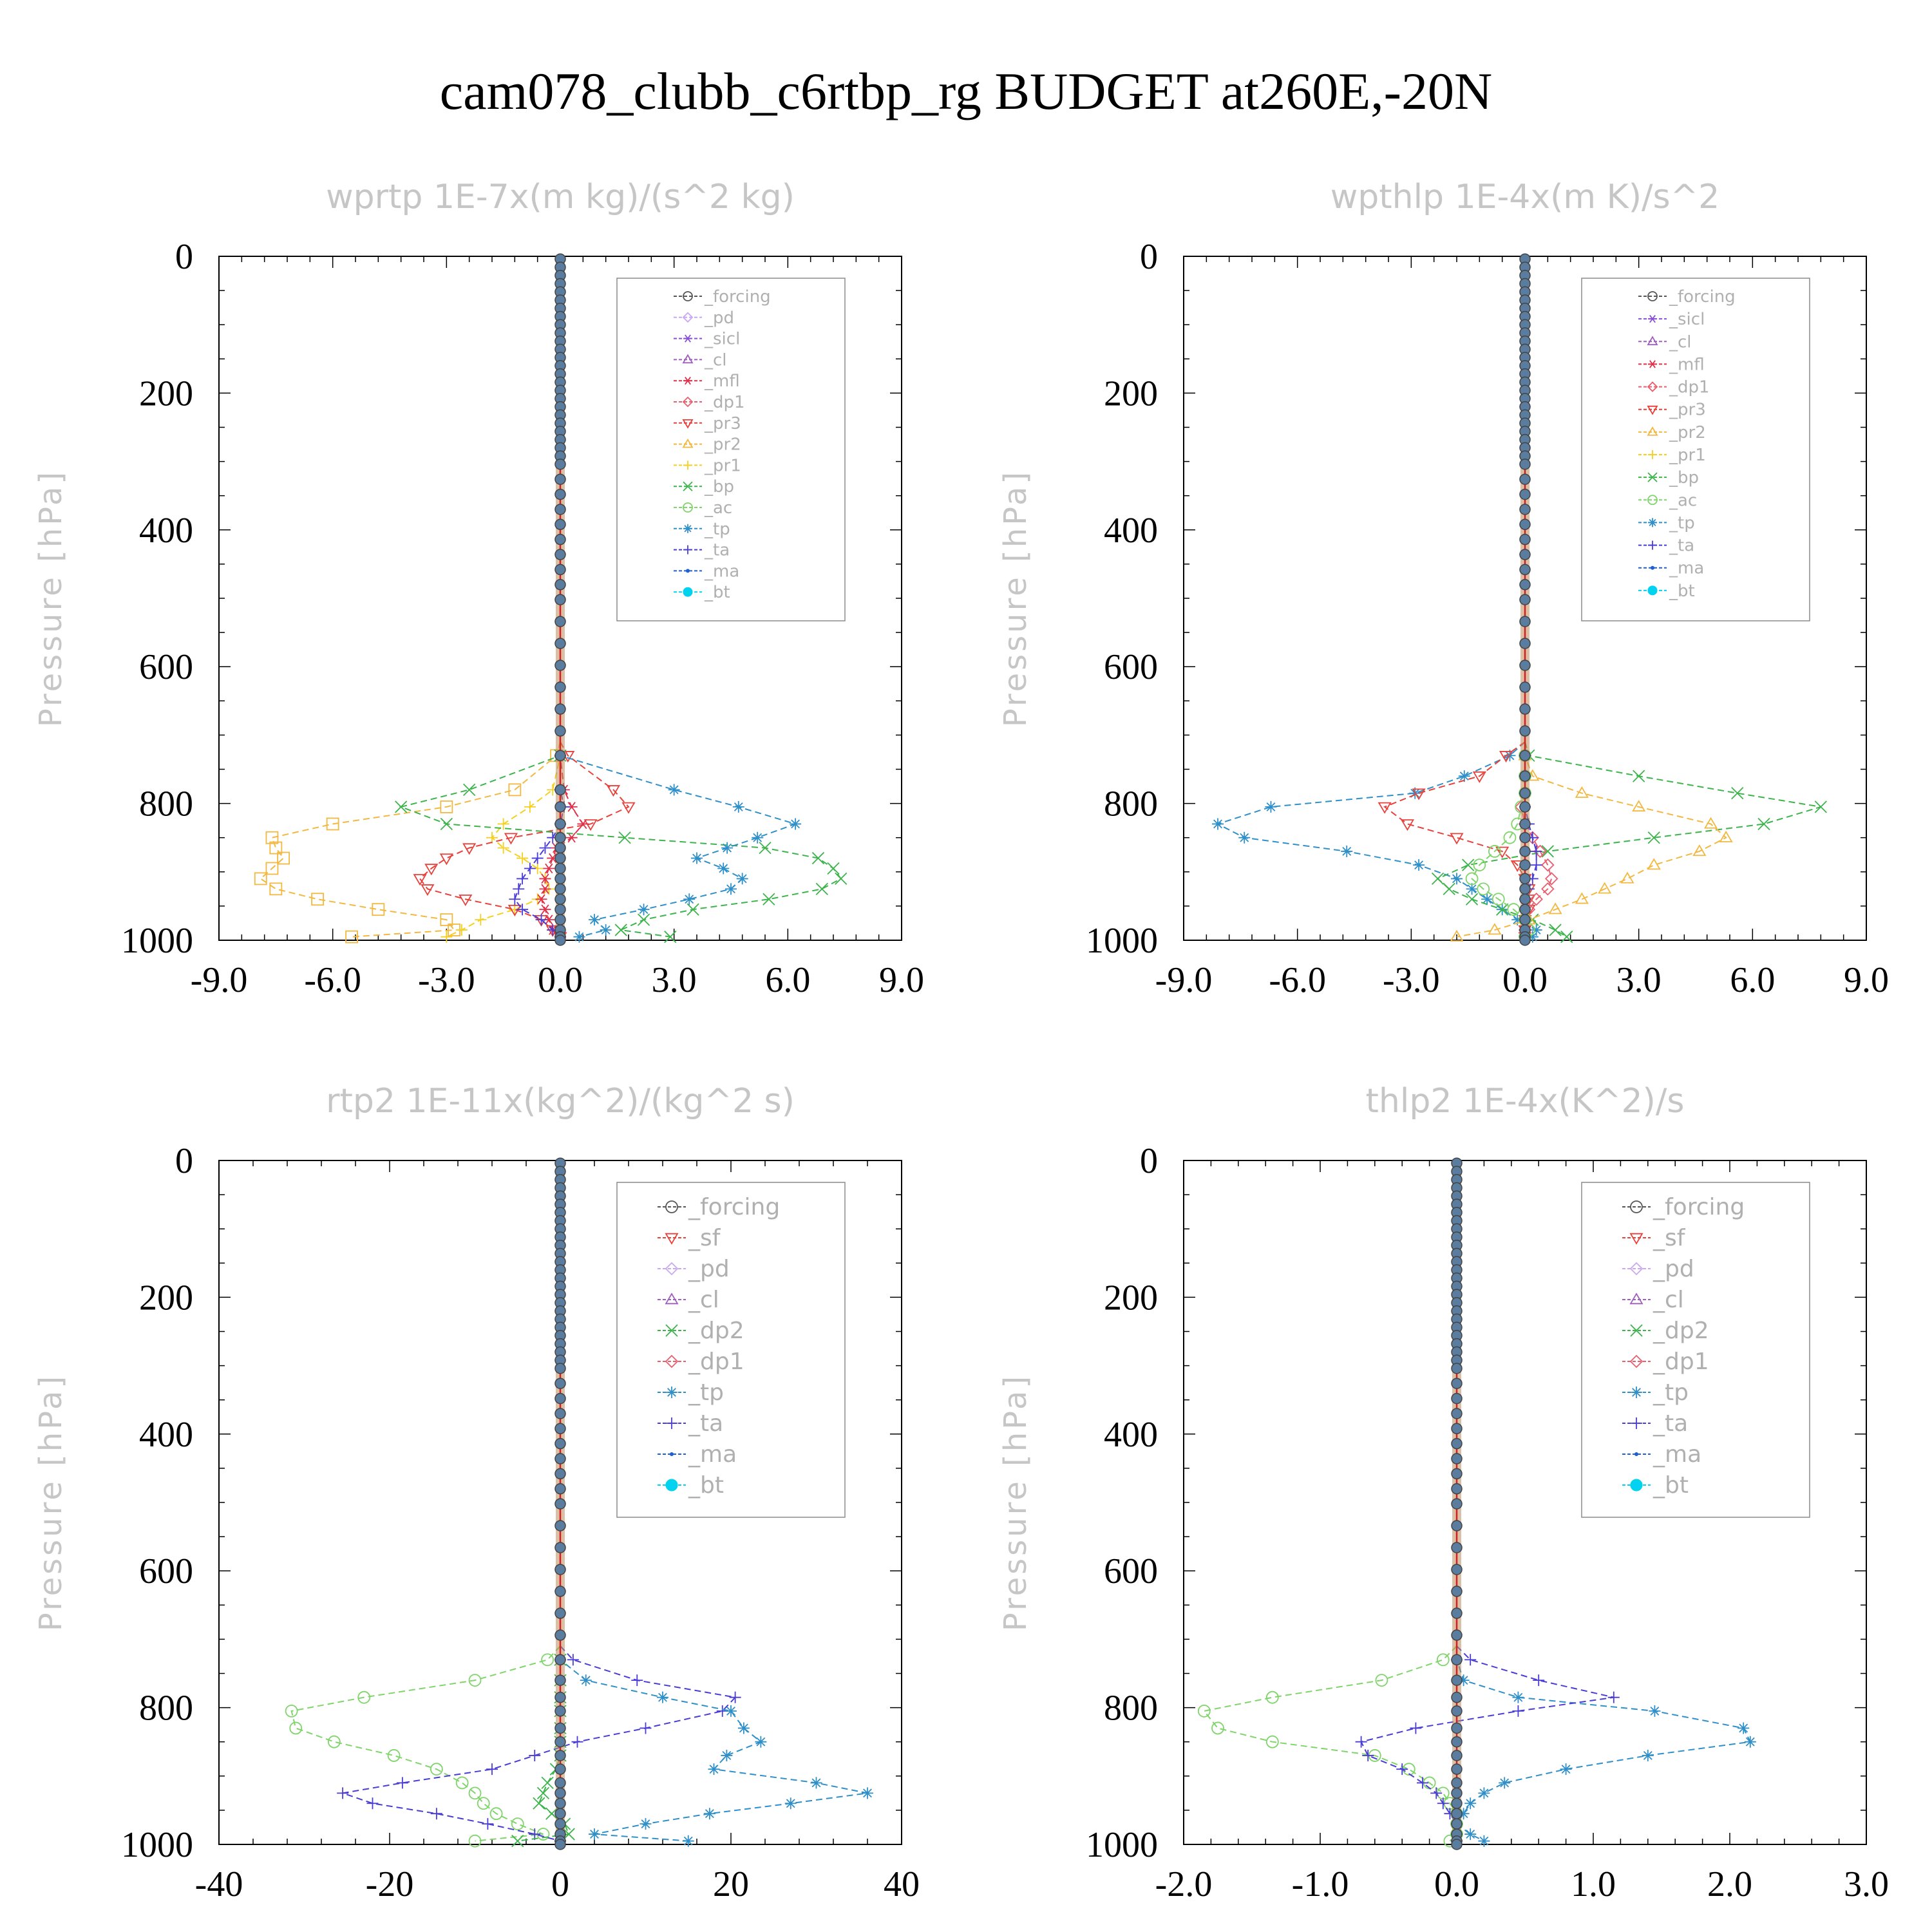  Describe the element at coordinates (705, 1238) in the screenshot. I see `legend-label: _sf` at that location.